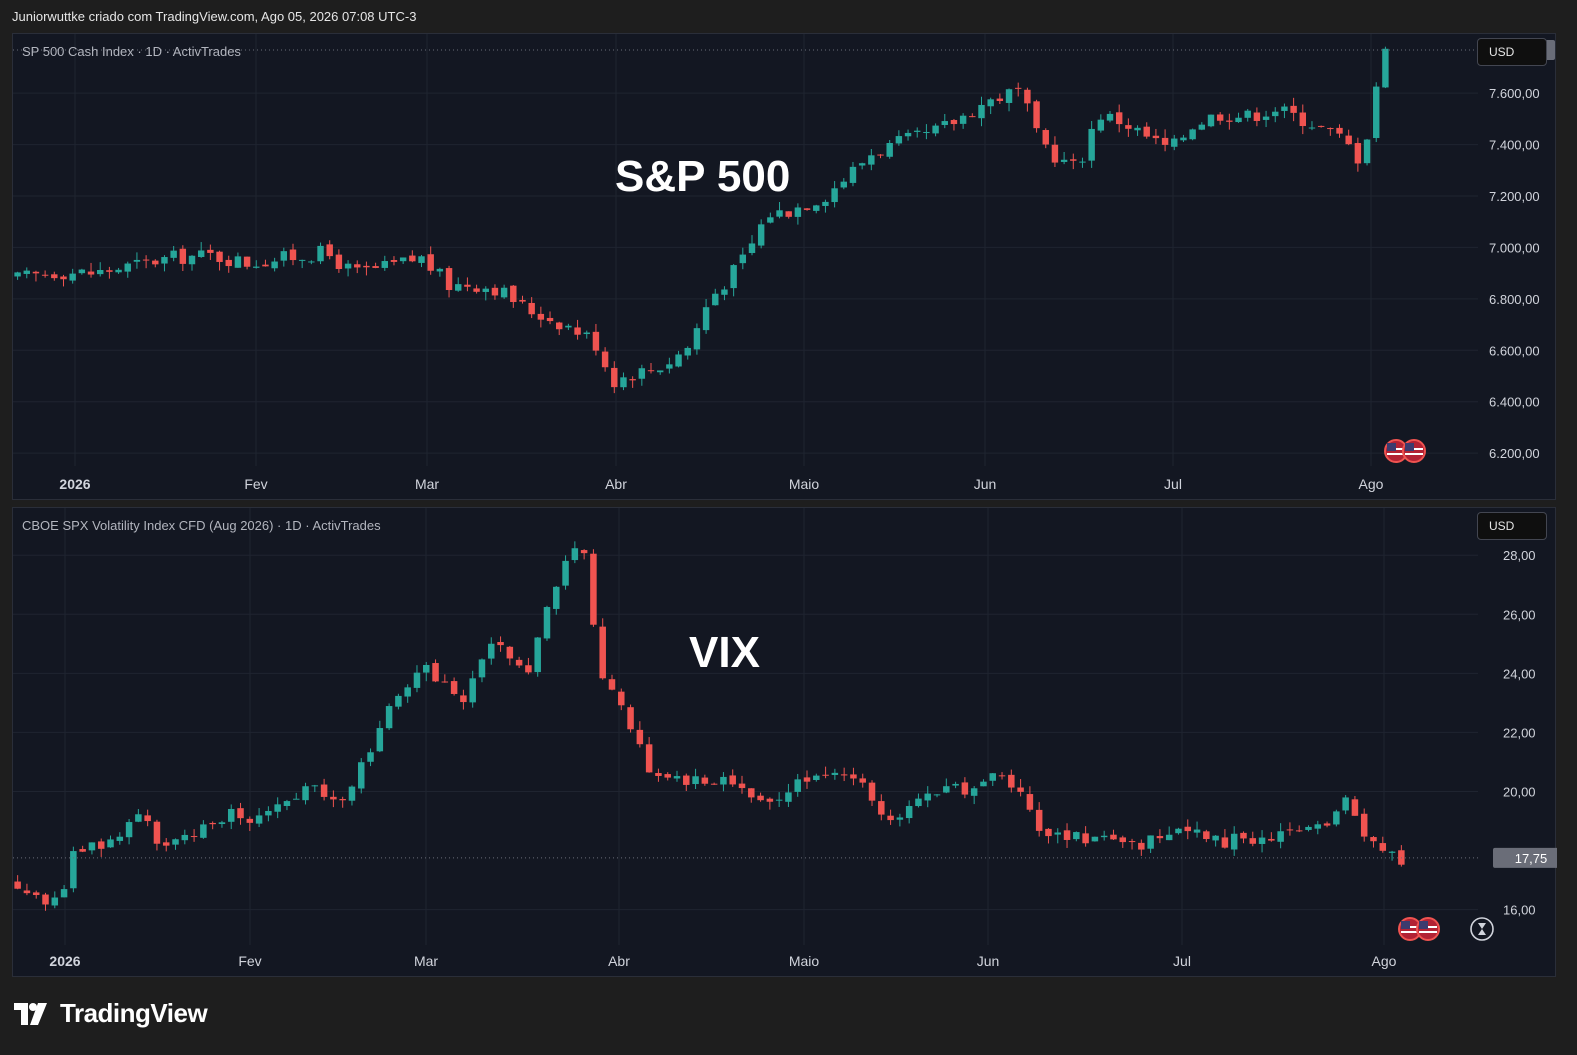 The width and height of the screenshot is (1577, 1055). Describe the element at coordinates (1531, 858) in the screenshot. I see `last-price-label: 17,75` at that location.